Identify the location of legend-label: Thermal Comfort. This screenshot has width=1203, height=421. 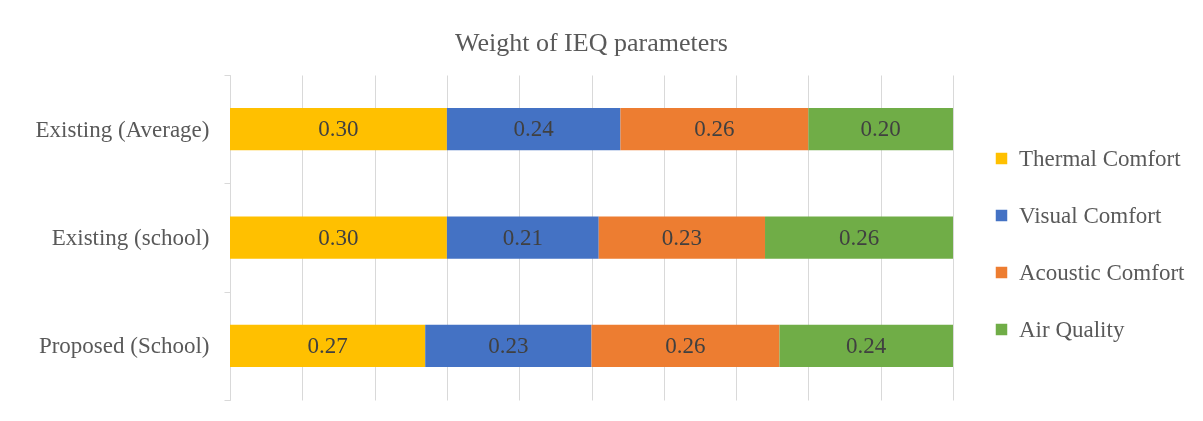
(1100, 158).